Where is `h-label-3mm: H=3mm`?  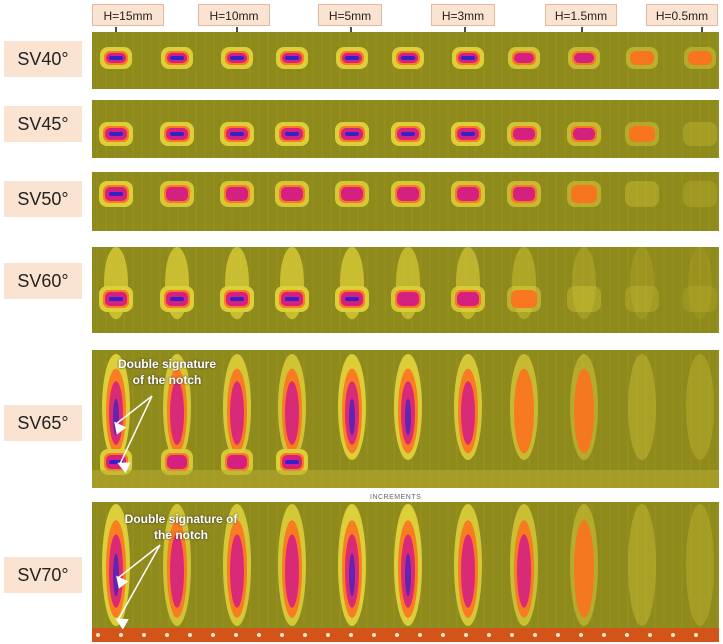 h-label-3mm: H=3mm is located at coordinates (463, 15).